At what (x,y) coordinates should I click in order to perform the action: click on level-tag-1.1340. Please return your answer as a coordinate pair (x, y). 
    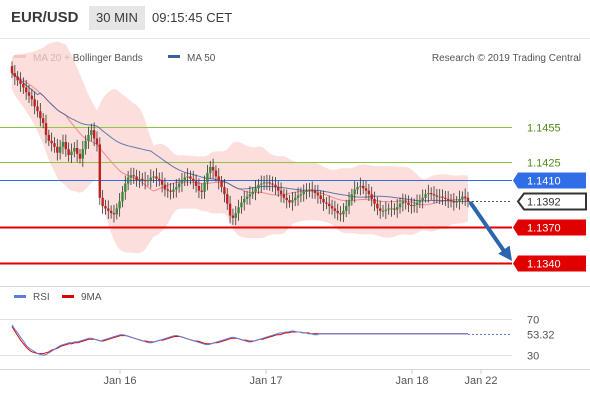
    Looking at the image, I should click on (549, 263).